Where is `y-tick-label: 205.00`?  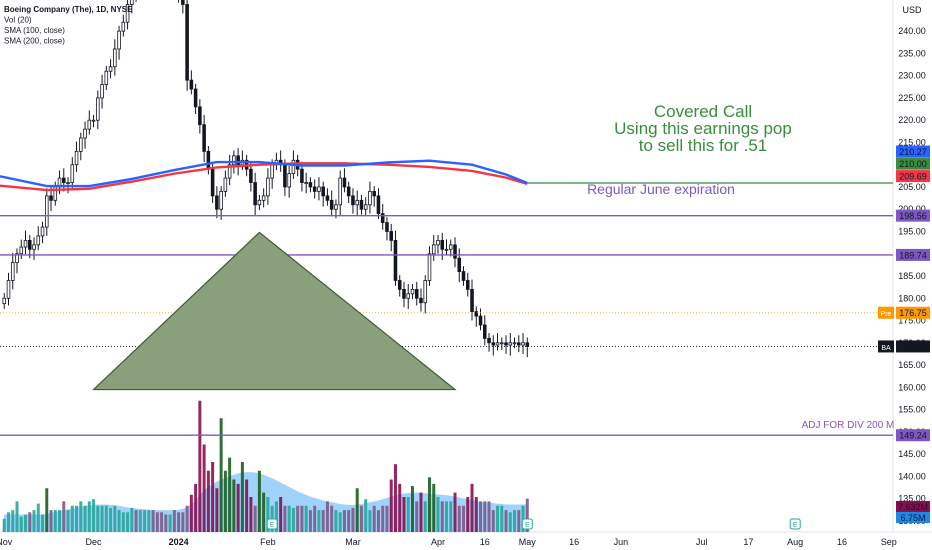 y-tick-label: 205.00 is located at coordinates (912, 187).